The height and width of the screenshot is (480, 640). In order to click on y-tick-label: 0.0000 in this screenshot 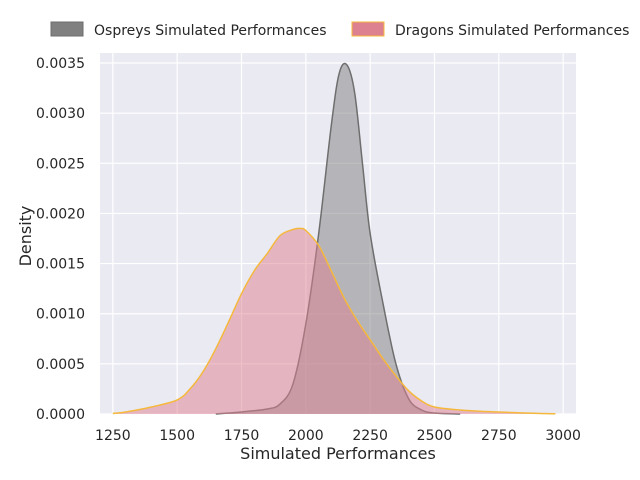, I will do `click(60, 415)`.